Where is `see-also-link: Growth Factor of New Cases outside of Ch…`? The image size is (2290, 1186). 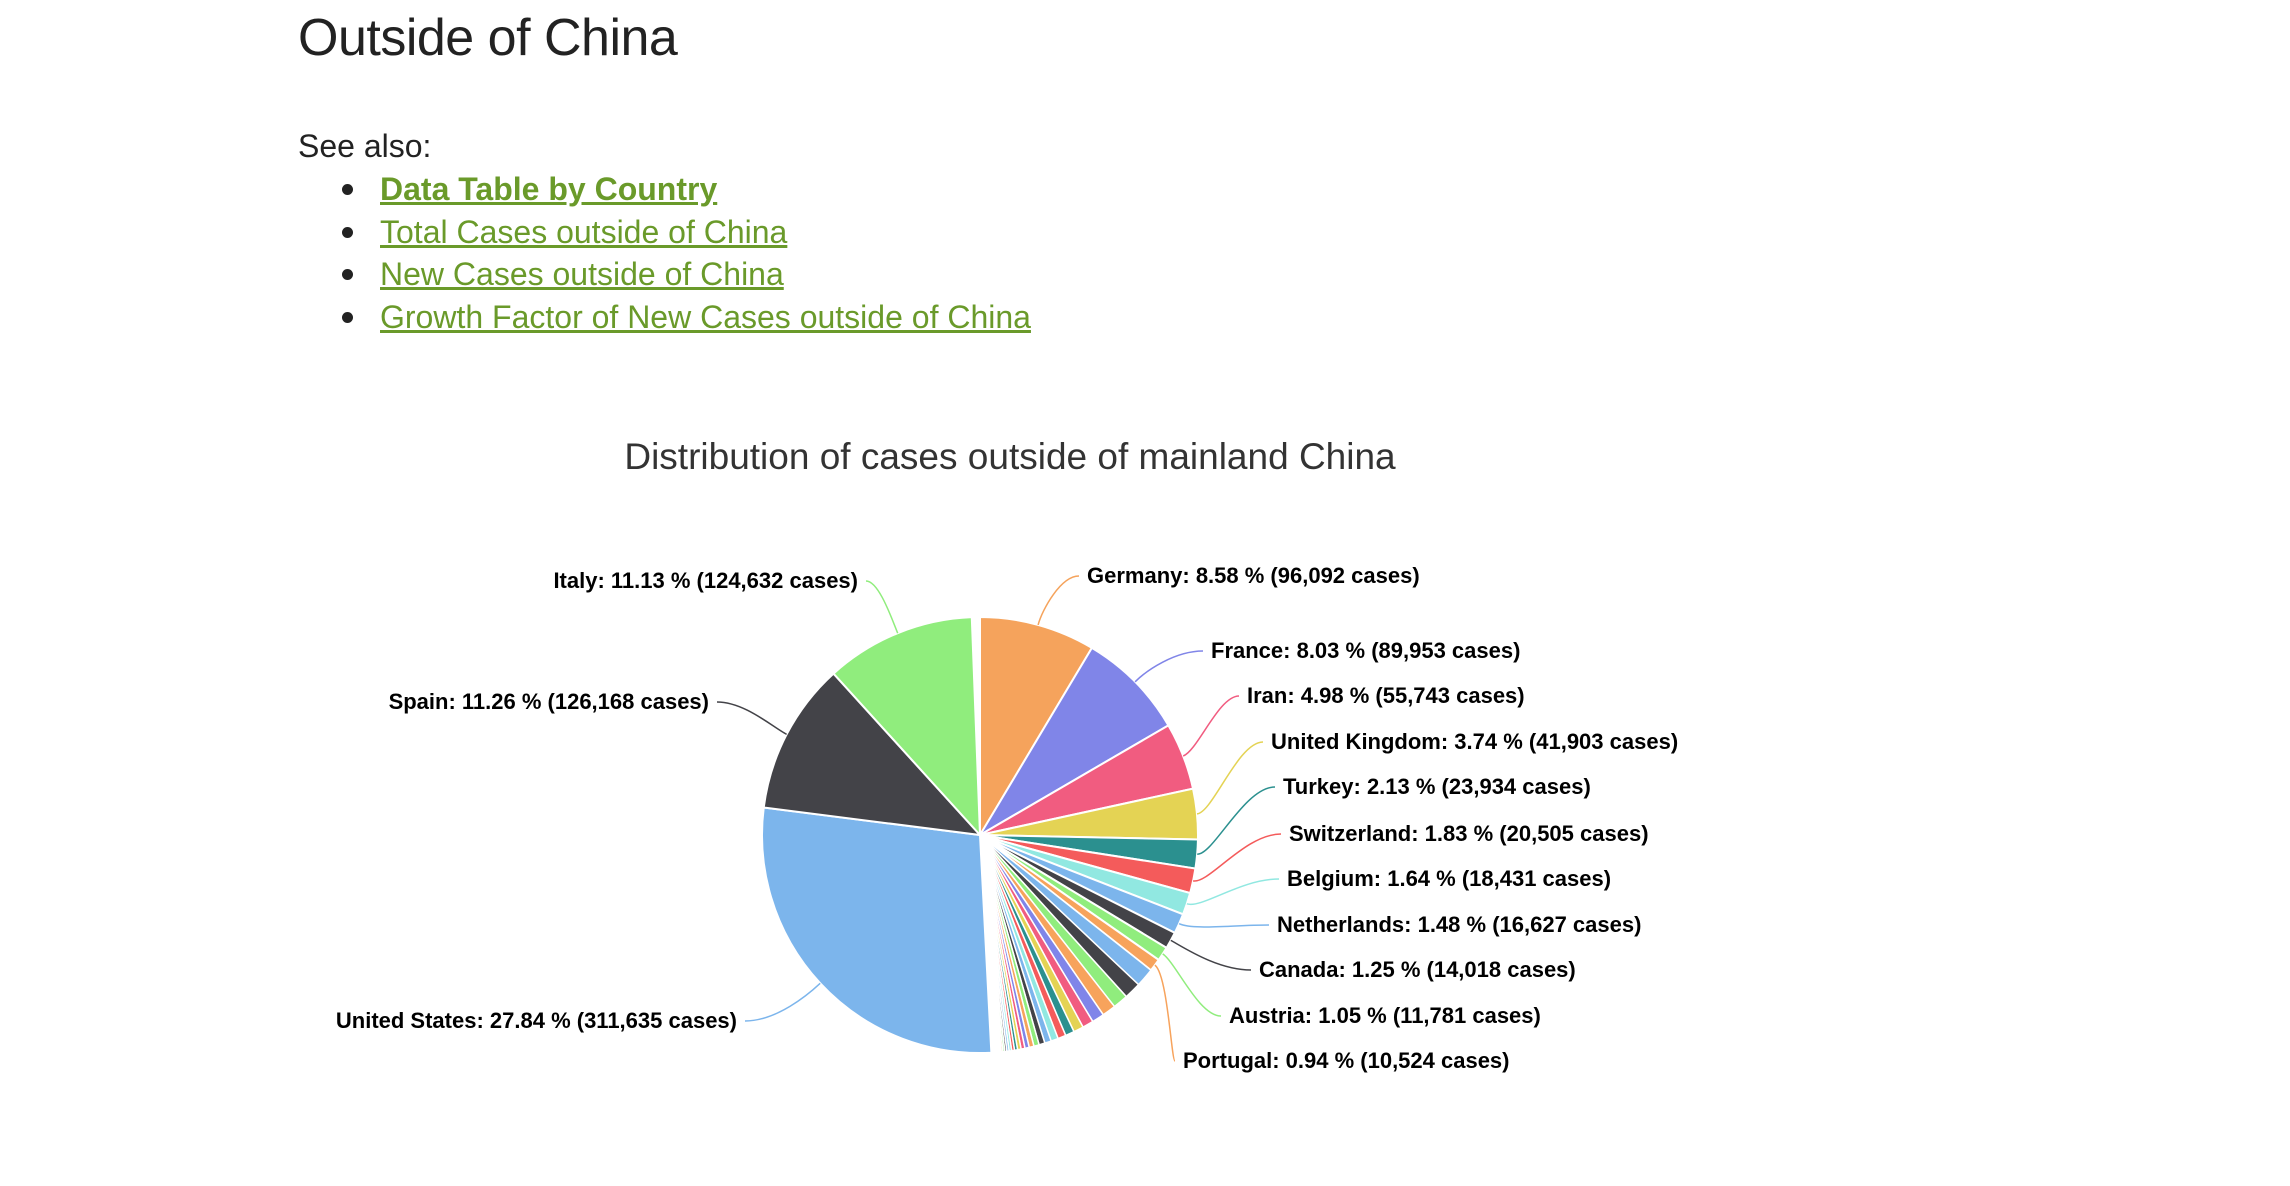 see-also-link: Growth Factor of New Cases outside of Ch… is located at coordinates (705, 316).